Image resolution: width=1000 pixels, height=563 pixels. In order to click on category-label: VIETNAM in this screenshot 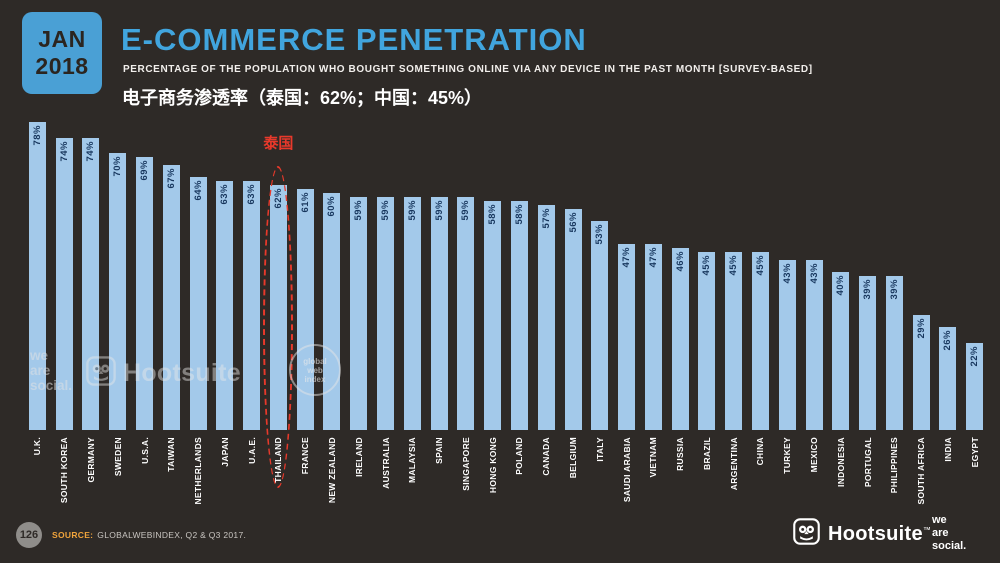, I will do `click(653, 457)`.